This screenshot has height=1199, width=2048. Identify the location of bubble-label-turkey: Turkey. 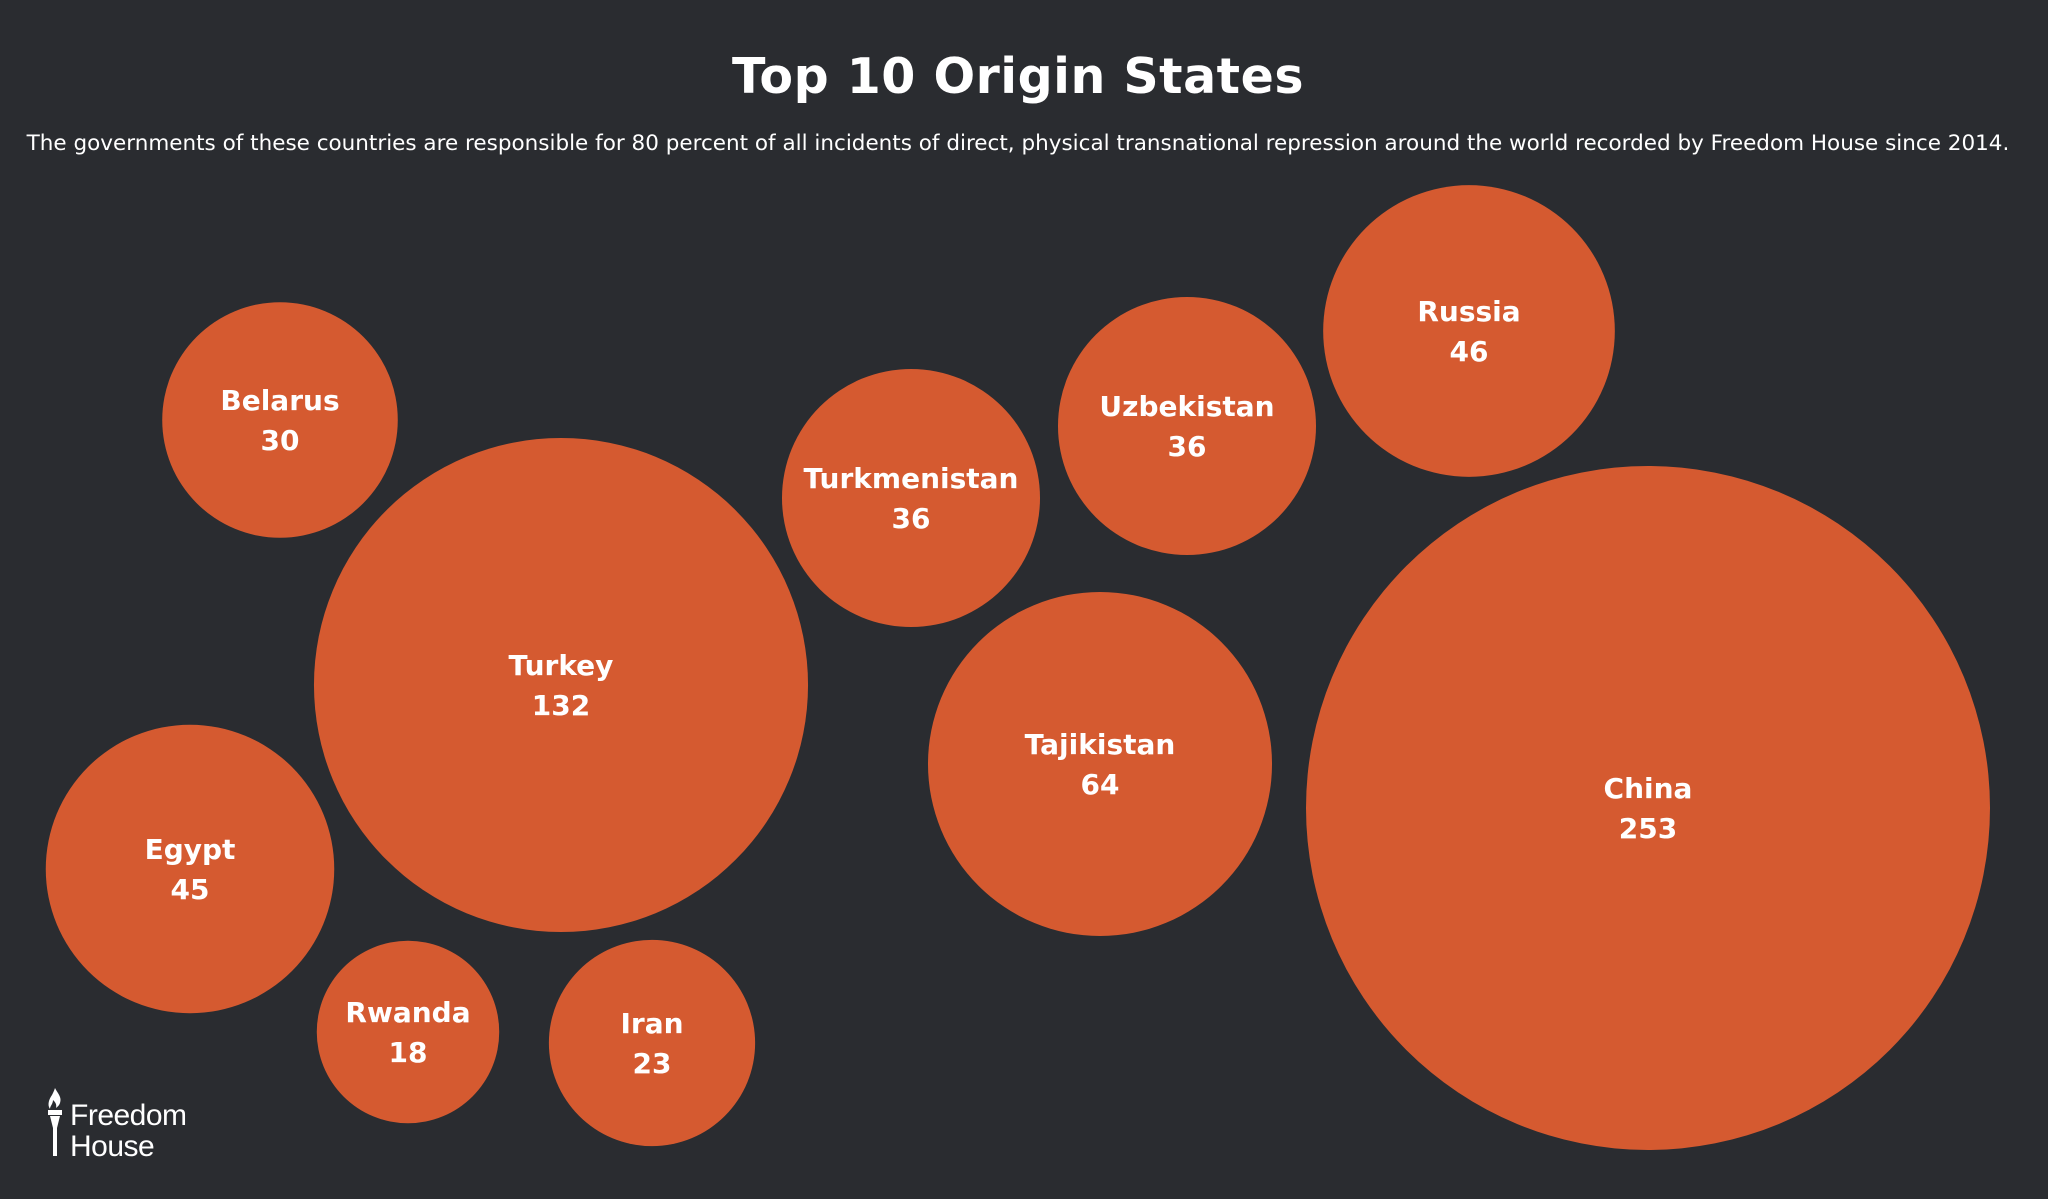
(561, 665).